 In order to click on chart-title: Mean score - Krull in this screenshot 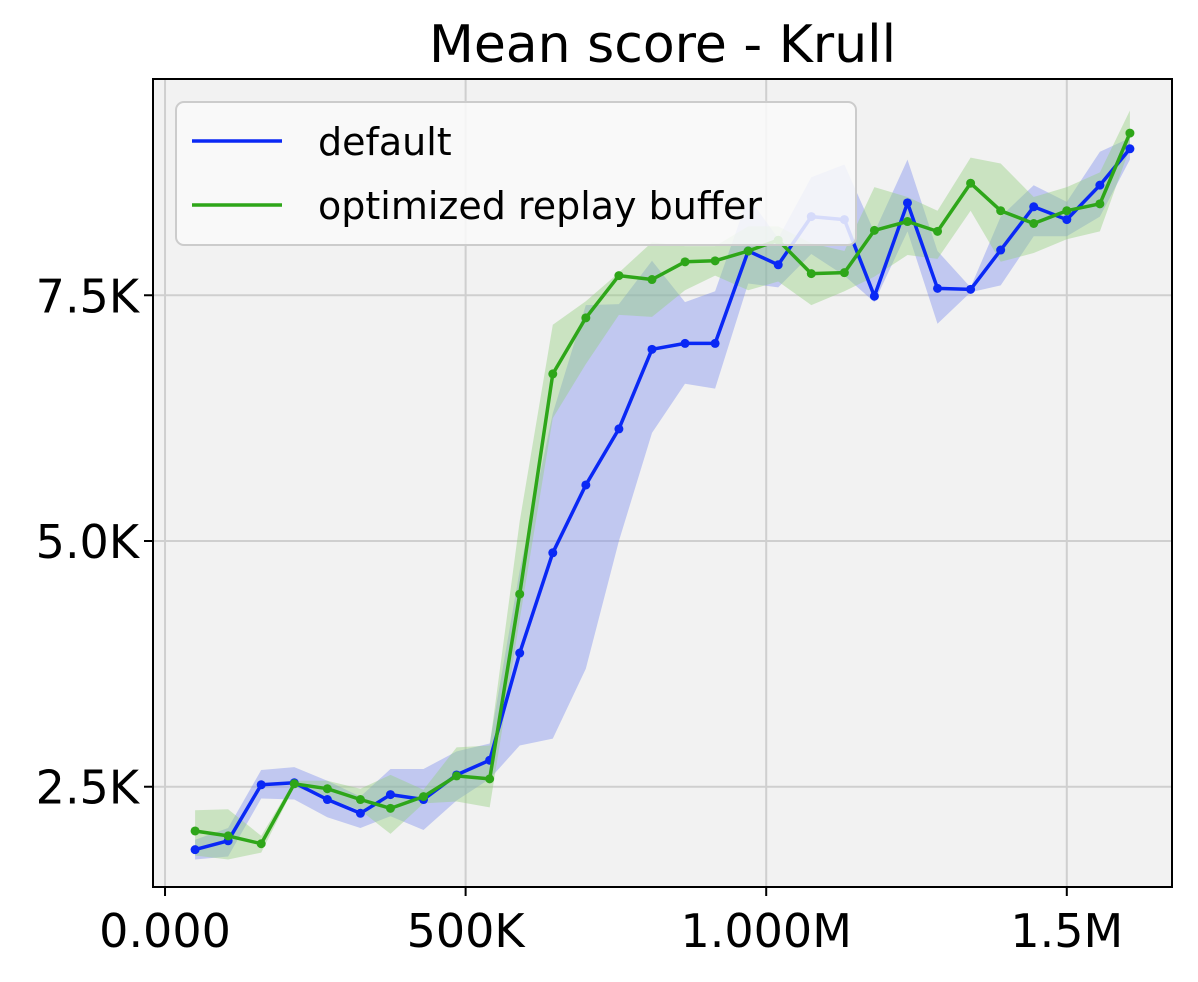, I will do `click(662, 45)`.